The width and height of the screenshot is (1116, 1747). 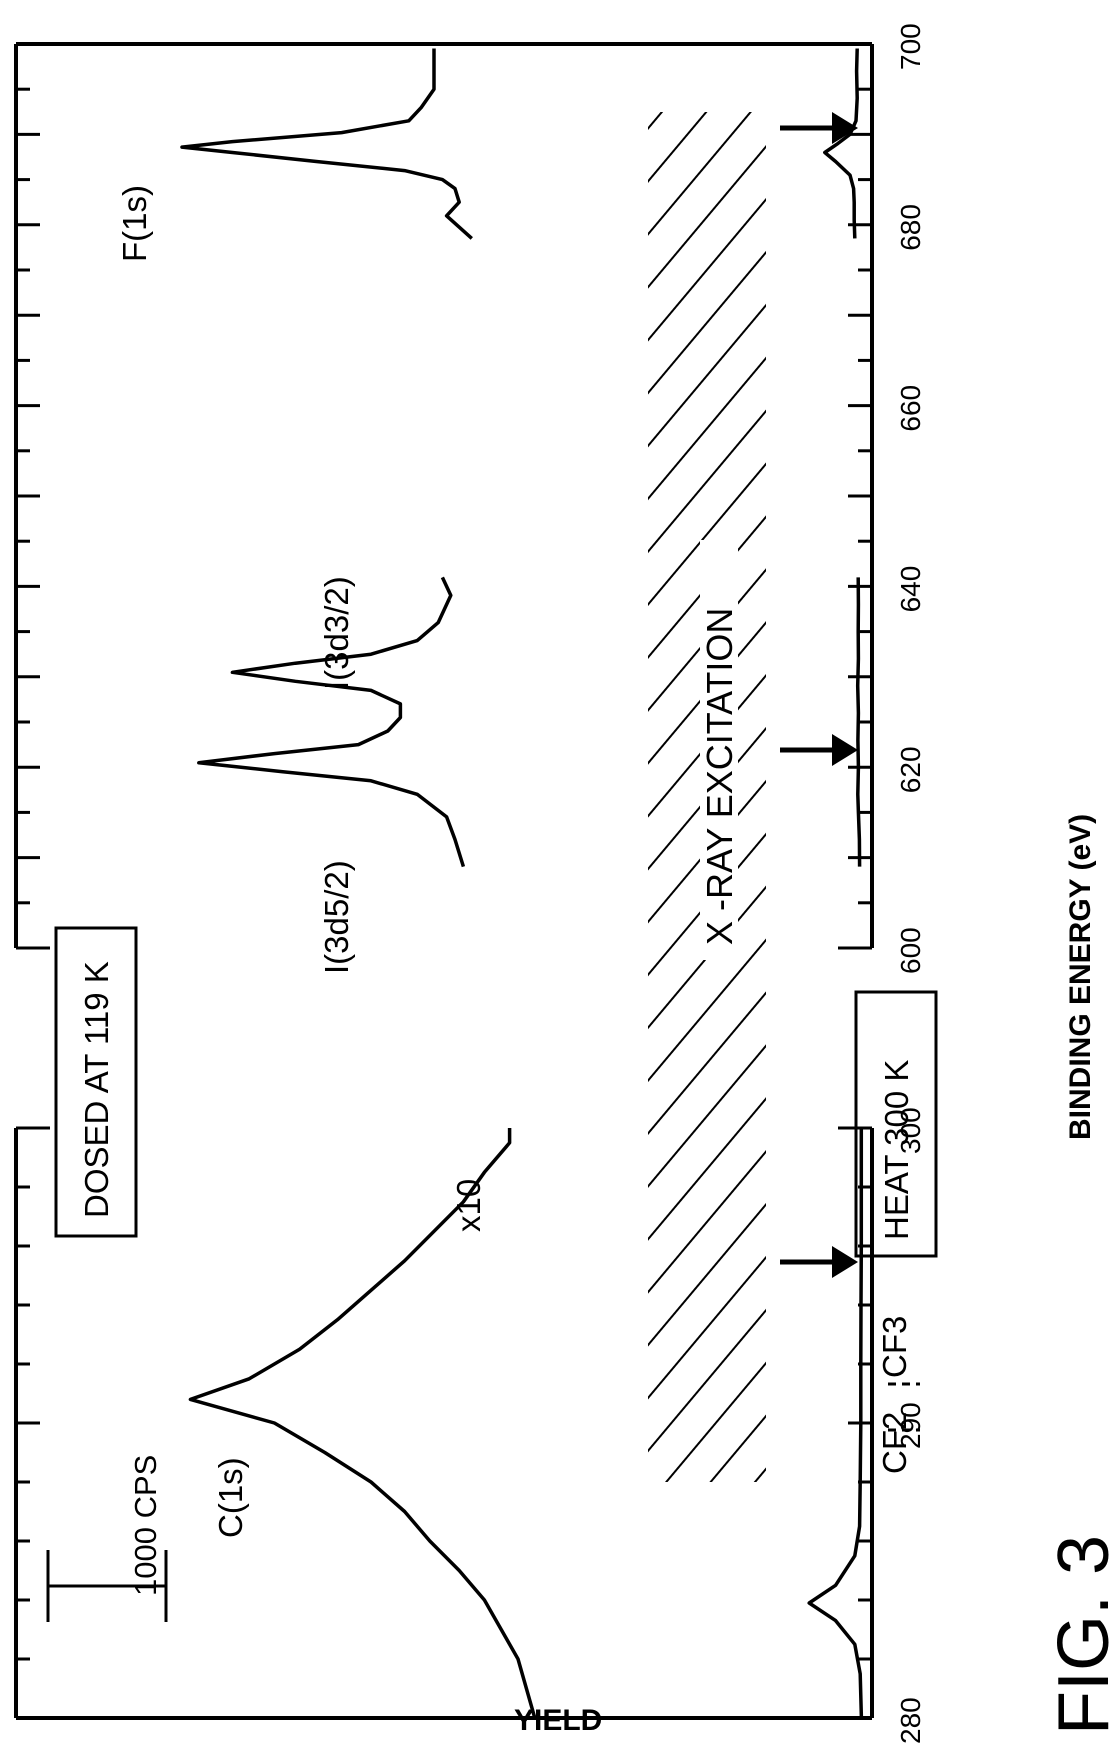 What do you see at coordinates (894, 1347) in the screenshot?
I see `cf3-label: CF3` at bounding box center [894, 1347].